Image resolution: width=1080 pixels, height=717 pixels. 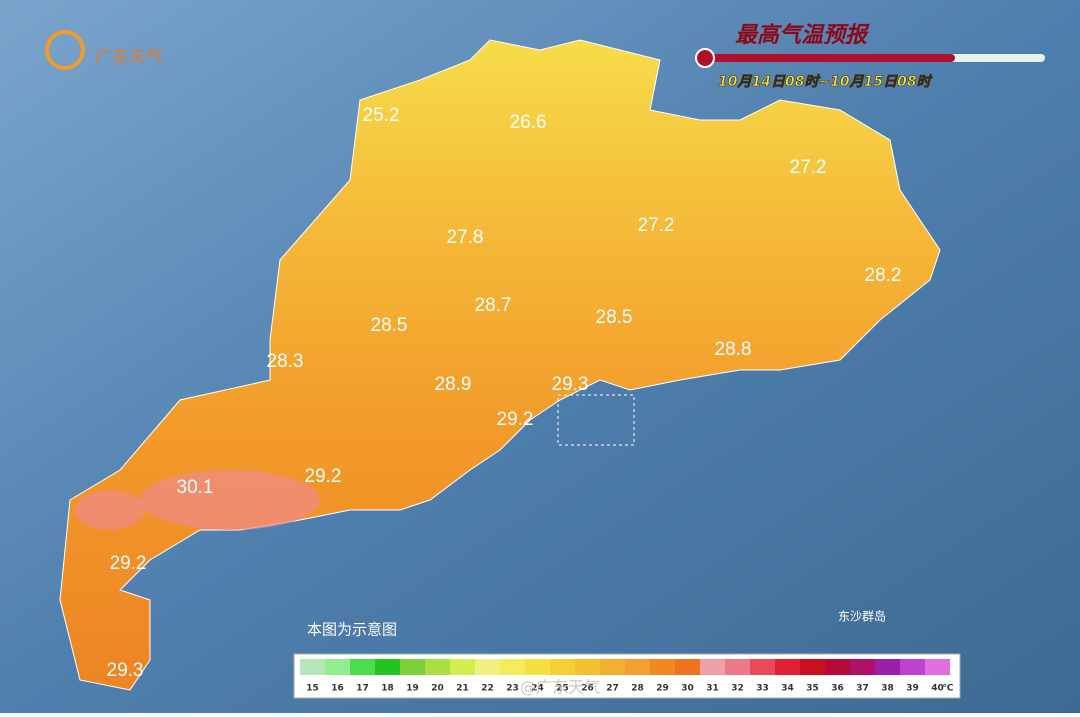 What do you see at coordinates (837, 689) in the screenshot?
I see `legend-label: 36` at bounding box center [837, 689].